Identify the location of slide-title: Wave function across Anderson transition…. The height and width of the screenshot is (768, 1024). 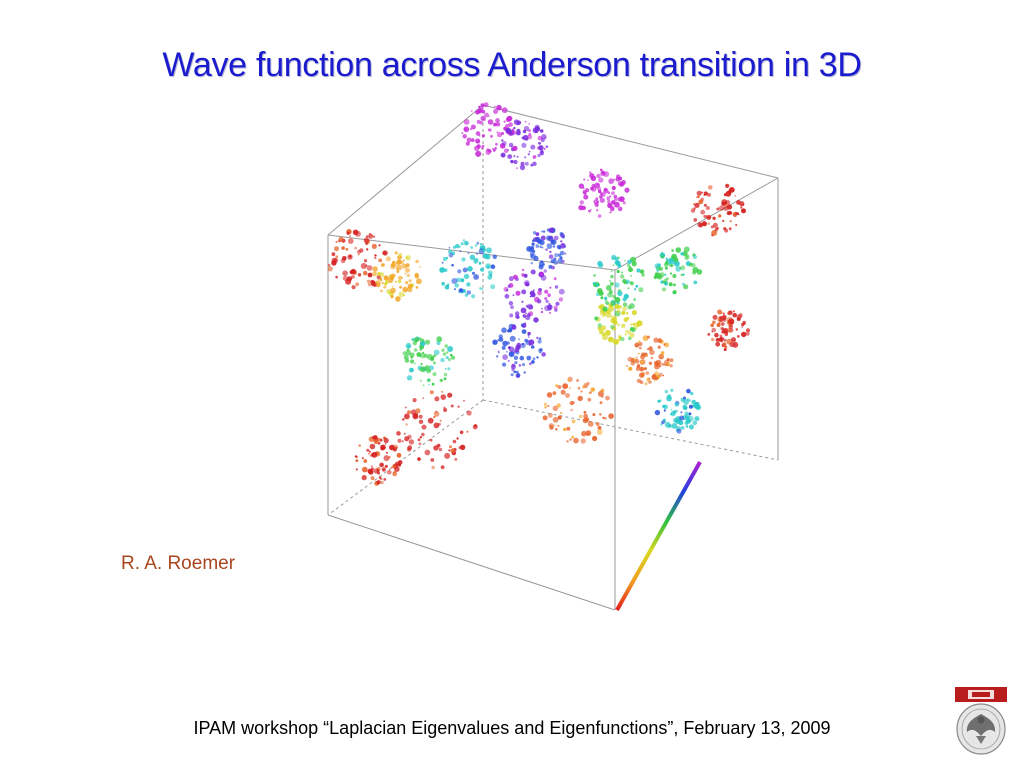
(512, 65).